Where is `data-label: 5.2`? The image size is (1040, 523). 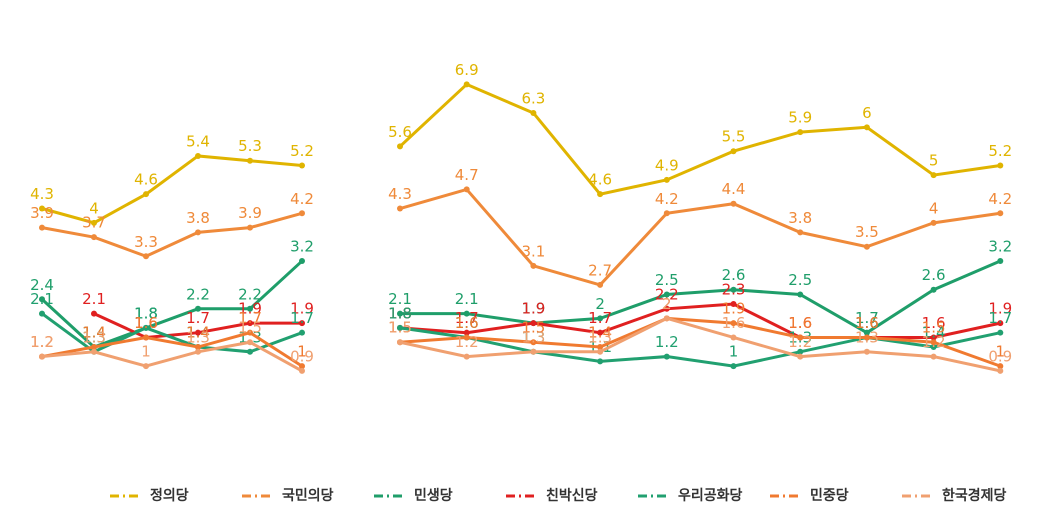
data-label: 5.2 is located at coordinates (1000, 151).